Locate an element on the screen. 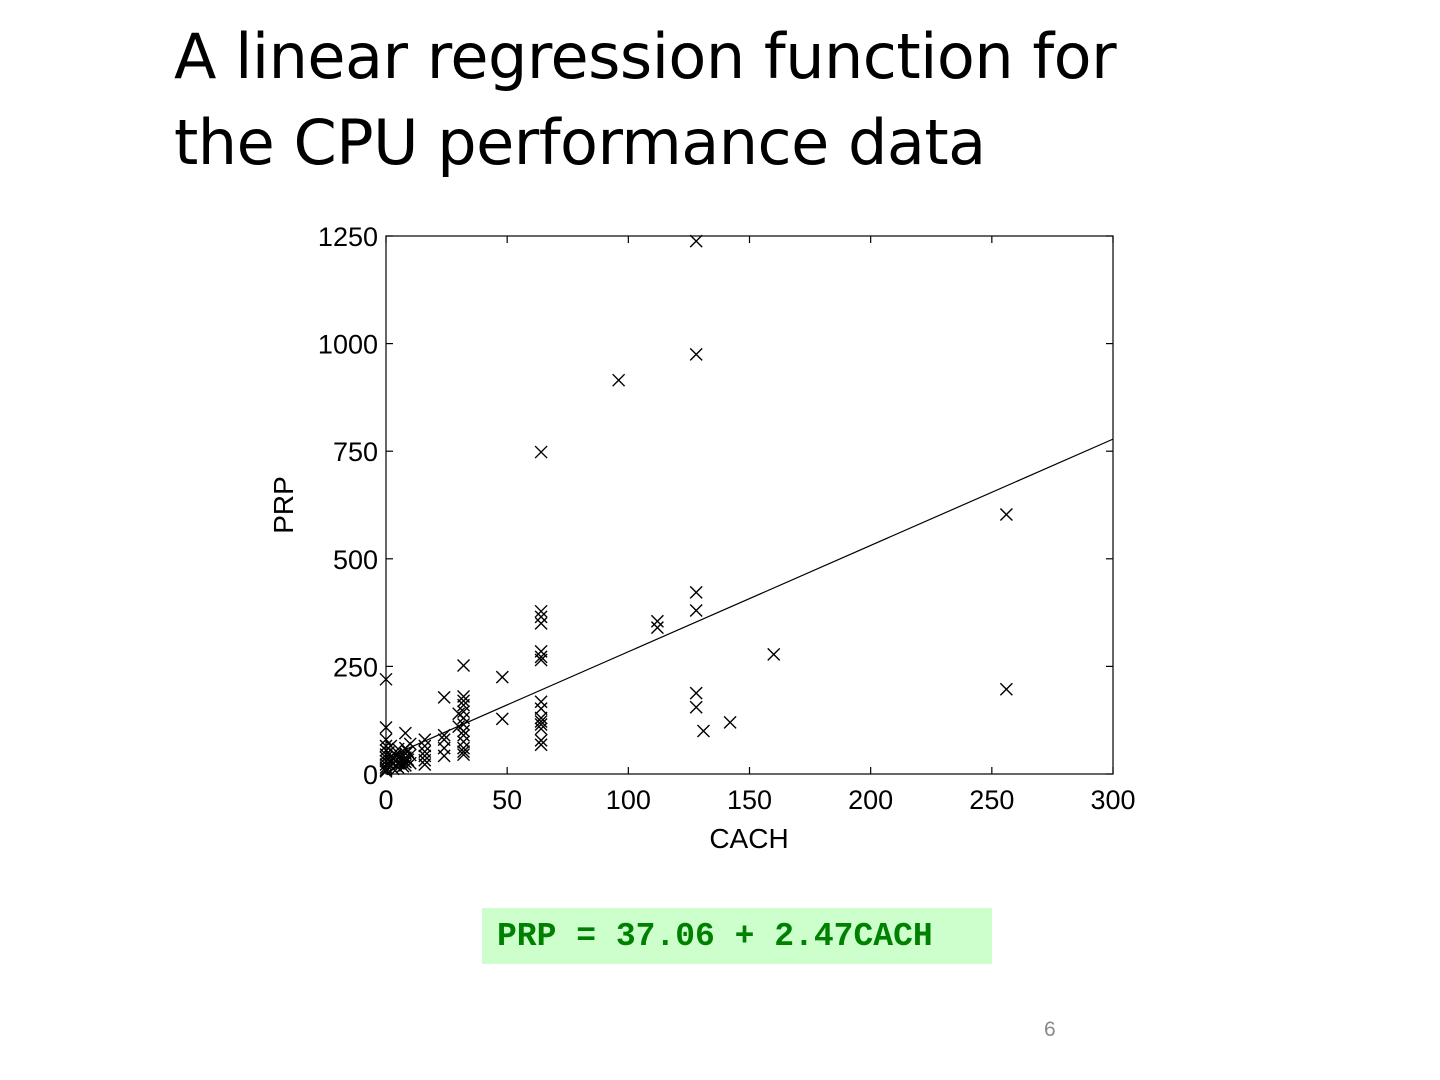 The image size is (1440, 1080). y-tick-label: 0 is located at coordinates (370, 775).